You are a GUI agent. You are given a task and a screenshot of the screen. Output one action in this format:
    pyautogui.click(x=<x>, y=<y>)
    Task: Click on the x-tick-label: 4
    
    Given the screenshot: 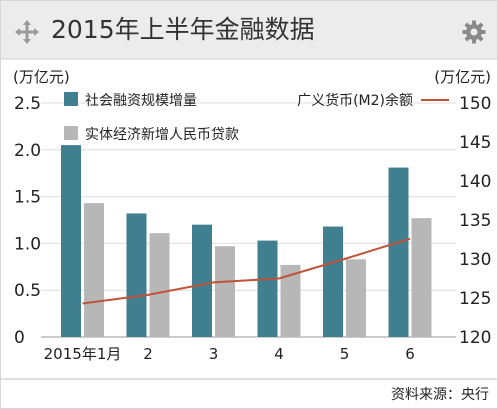 What is the action you would take?
    pyautogui.click(x=279, y=354)
    